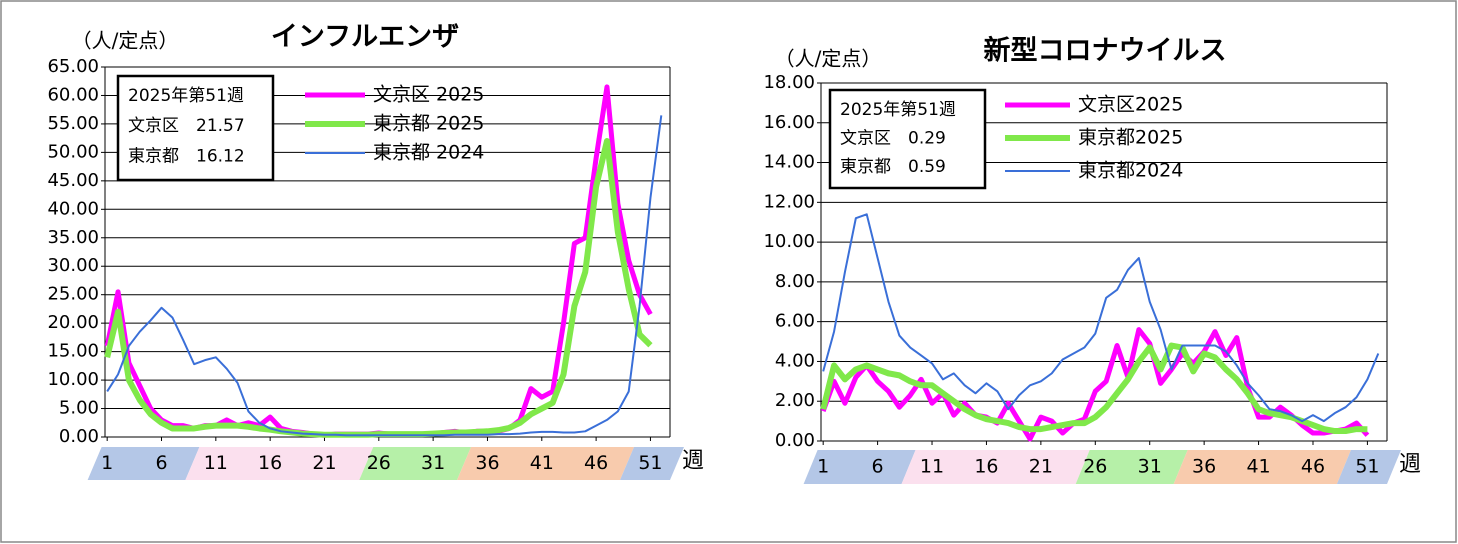 The height and width of the screenshot is (544, 1458). Describe the element at coordinates (795, 400) in the screenshot. I see `y-tick-label: 2.00` at that location.